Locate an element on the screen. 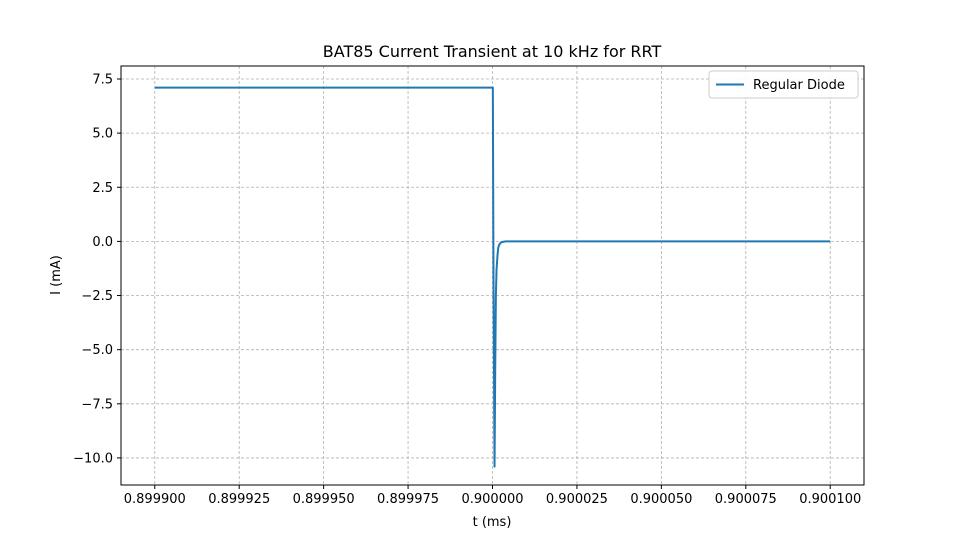 The width and height of the screenshot is (960, 549). y-tick-label: −2.5 is located at coordinates (97, 296).